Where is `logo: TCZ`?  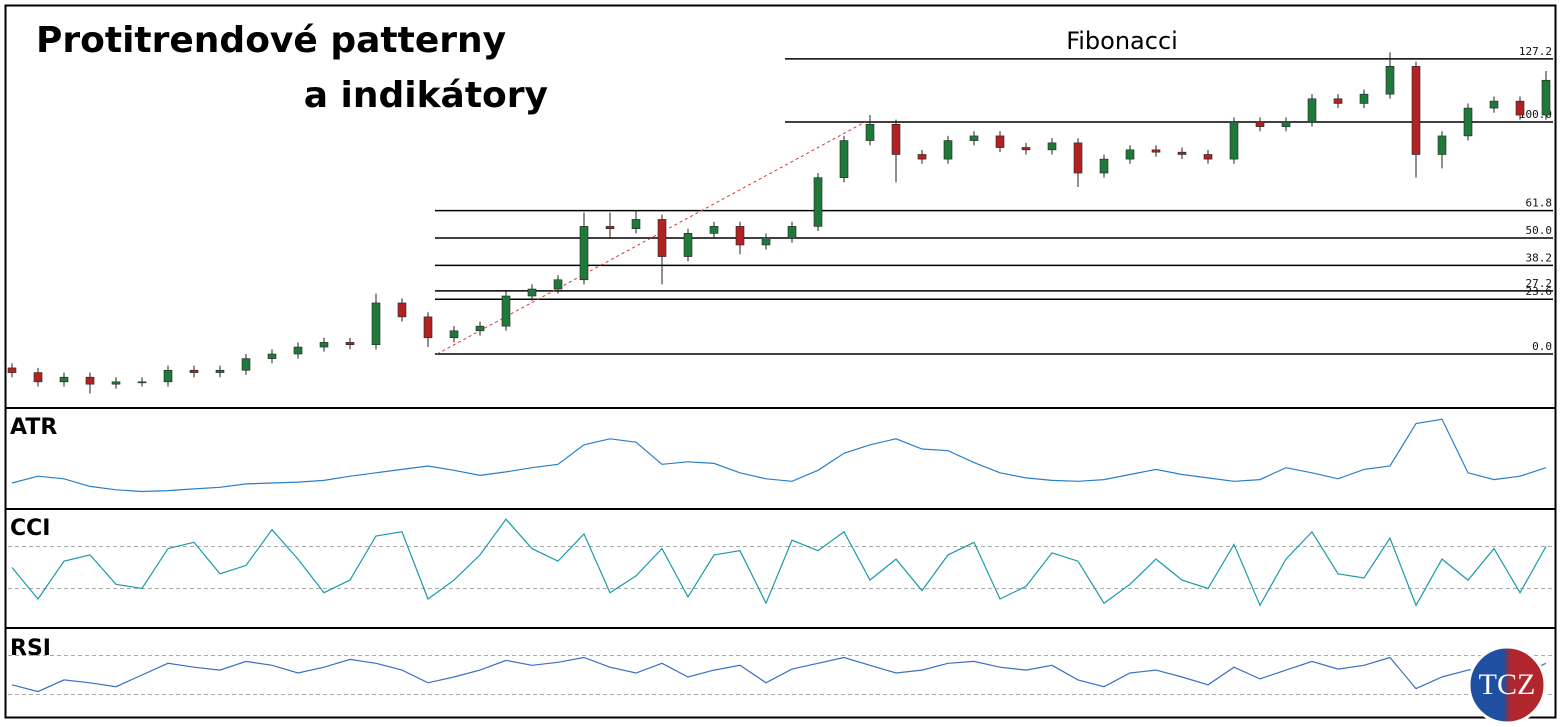 logo: TCZ is located at coordinates (1507, 685).